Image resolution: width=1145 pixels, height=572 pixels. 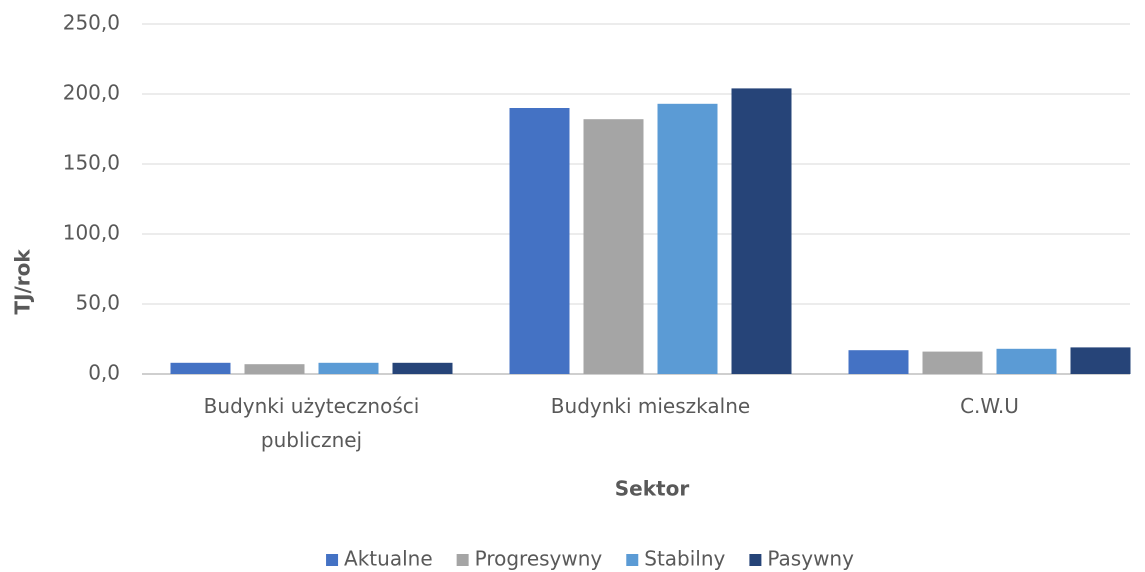 I want to click on x-tick-label: Budynki mieszkalne, so click(x=650, y=406).